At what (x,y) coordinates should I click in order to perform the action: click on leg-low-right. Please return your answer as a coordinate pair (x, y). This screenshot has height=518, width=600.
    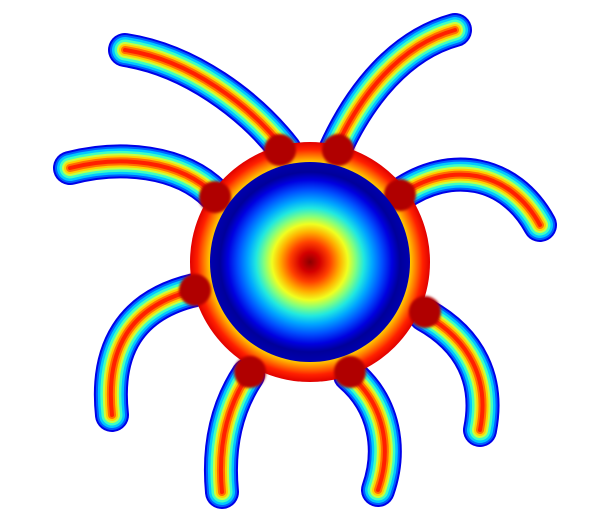
    Looking at the image, I should click on (454, 372).